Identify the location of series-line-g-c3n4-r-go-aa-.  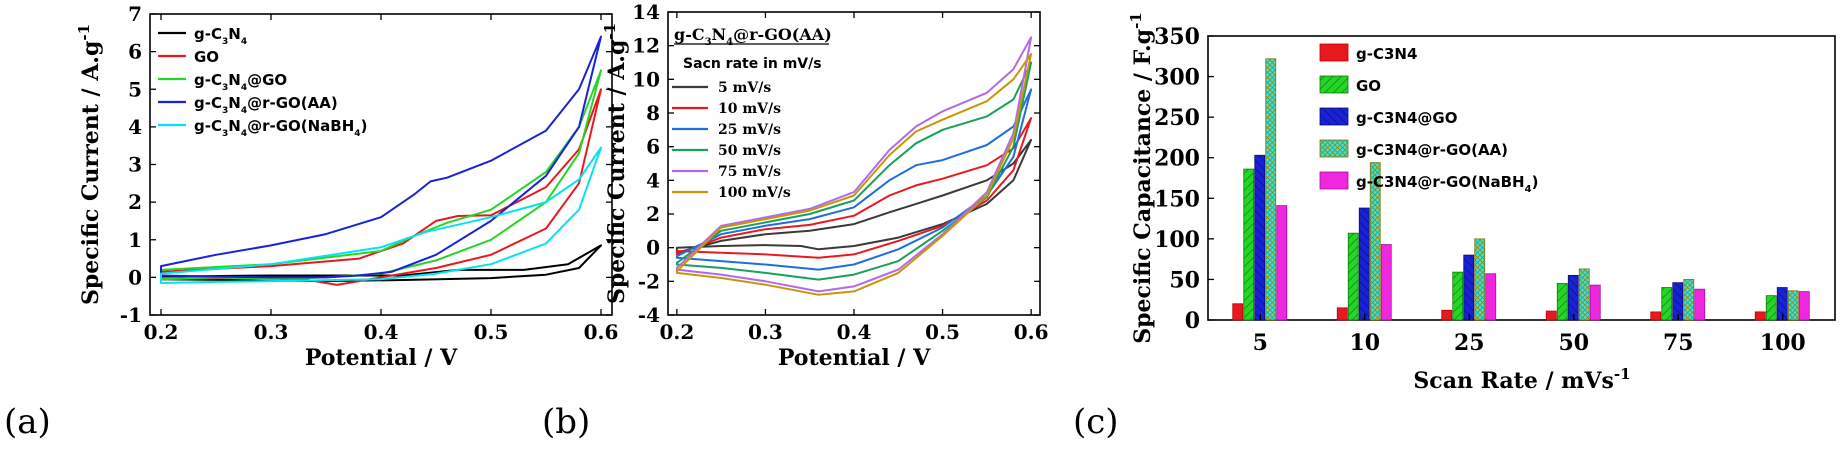
(381, 157).